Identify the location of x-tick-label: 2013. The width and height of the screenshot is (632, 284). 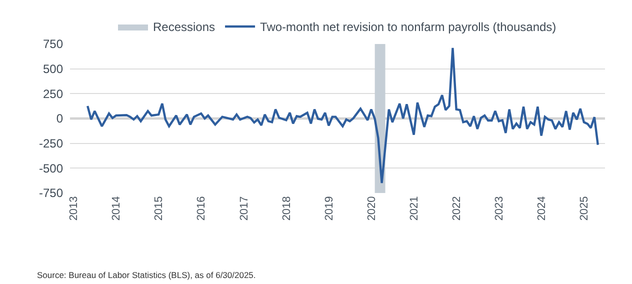
(74, 208).